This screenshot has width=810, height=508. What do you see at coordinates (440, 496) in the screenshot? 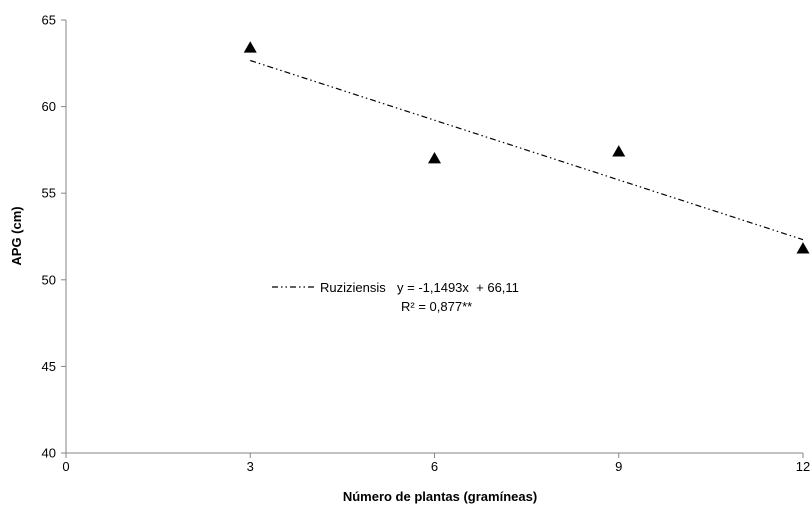
I see `x-axis-title: Número de plantas (gramíneas)` at bounding box center [440, 496].